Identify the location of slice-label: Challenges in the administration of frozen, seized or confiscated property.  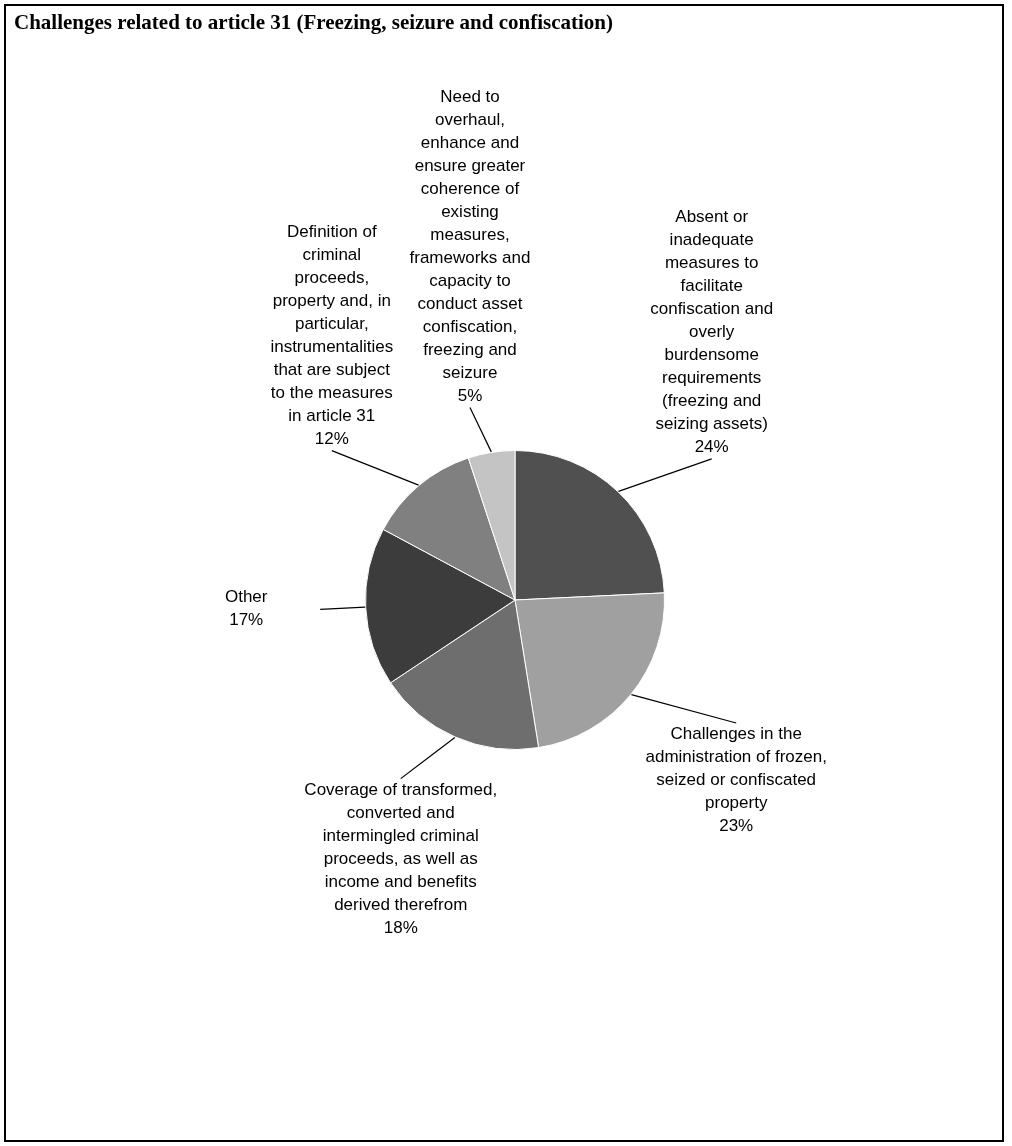
(736, 768).